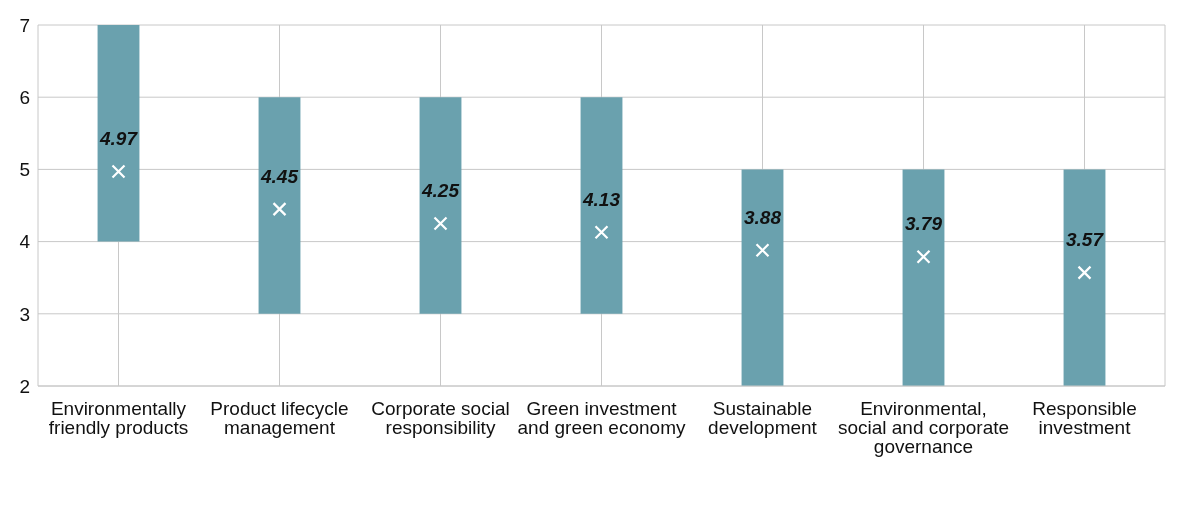 This screenshot has width=1193, height=507. I want to click on data-label: 3.88, so click(763, 217).